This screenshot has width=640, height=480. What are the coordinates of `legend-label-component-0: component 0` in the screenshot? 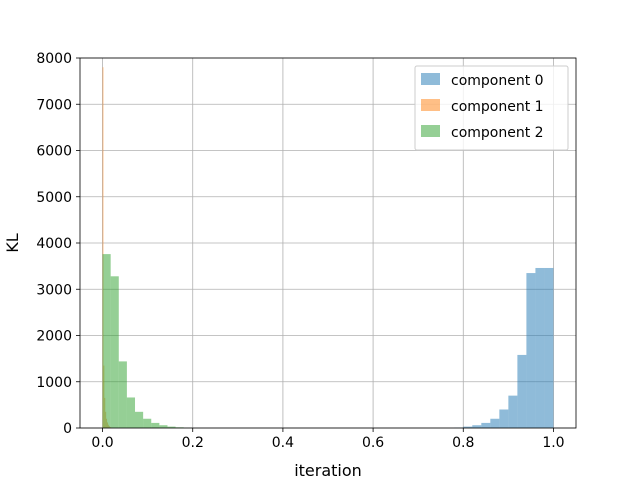 It's located at (497, 81).